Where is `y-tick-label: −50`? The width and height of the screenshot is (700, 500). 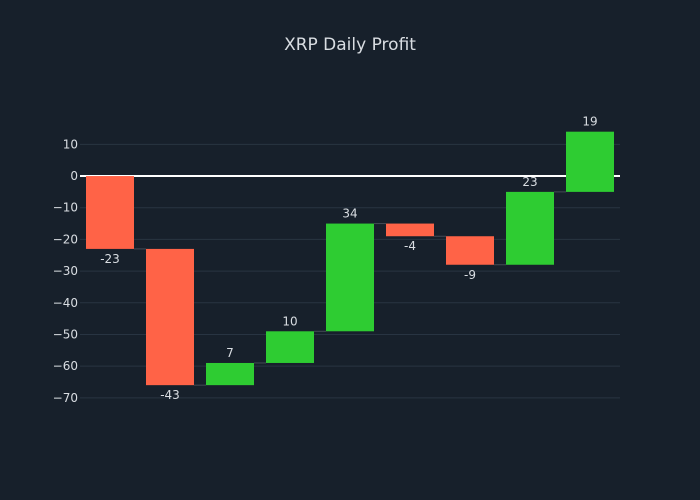 y-tick-label: −50 is located at coordinates (65, 334).